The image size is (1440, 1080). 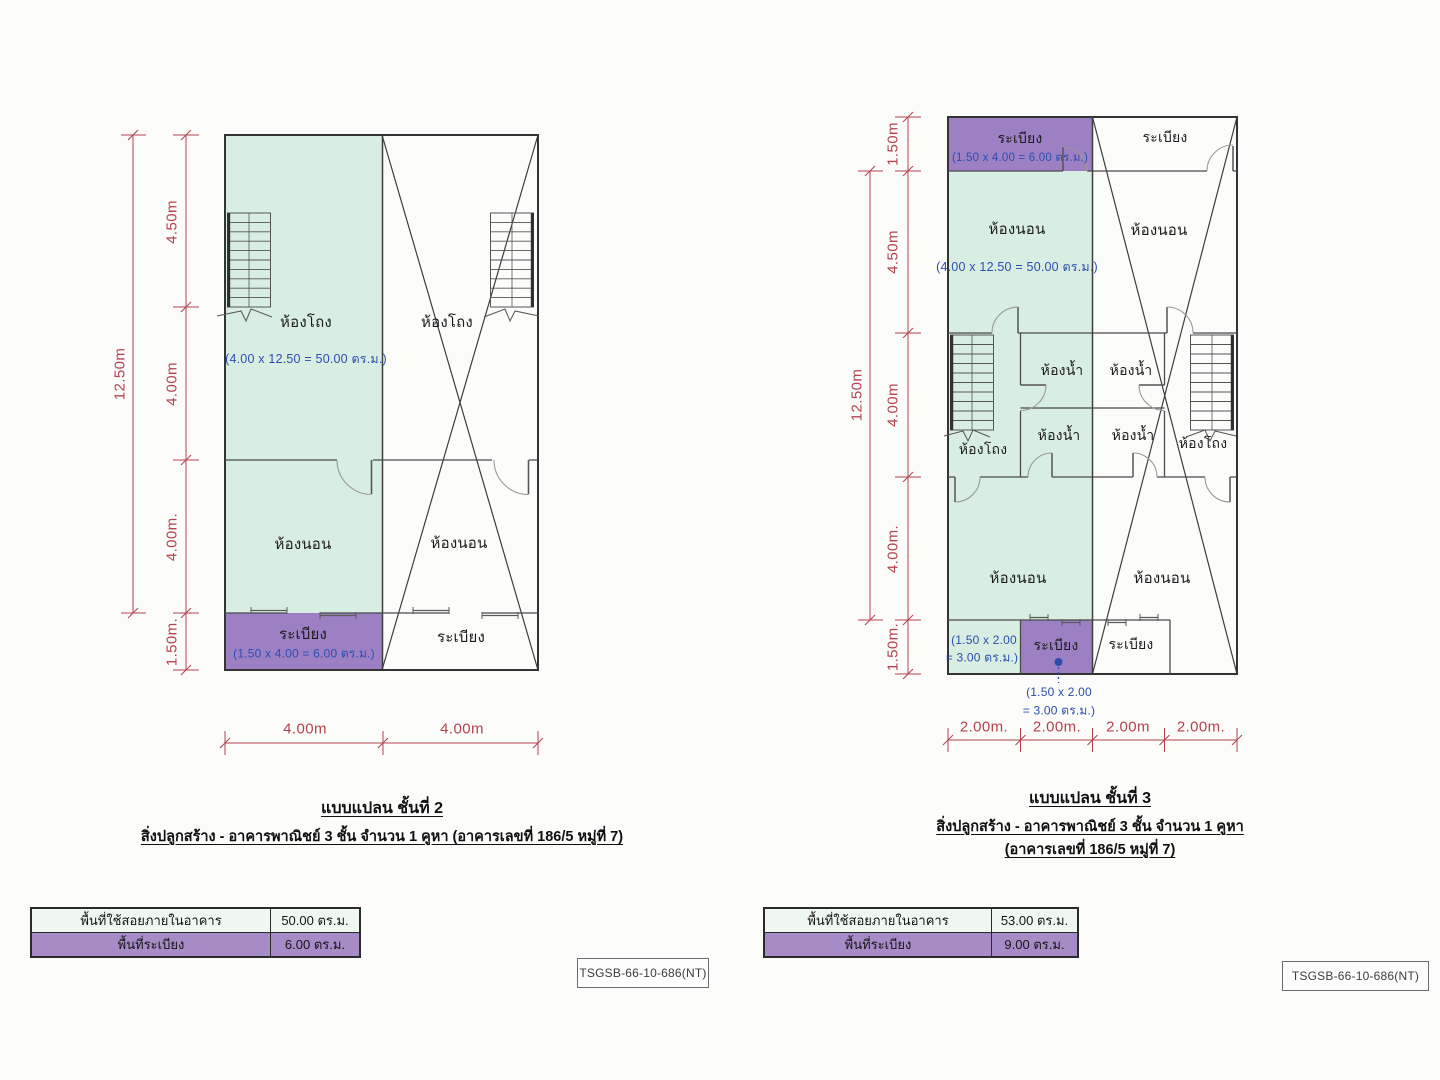 What do you see at coordinates (893, 405) in the screenshot?
I see `plan3-dim-segment-2: 4.00m` at bounding box center [893, 405].